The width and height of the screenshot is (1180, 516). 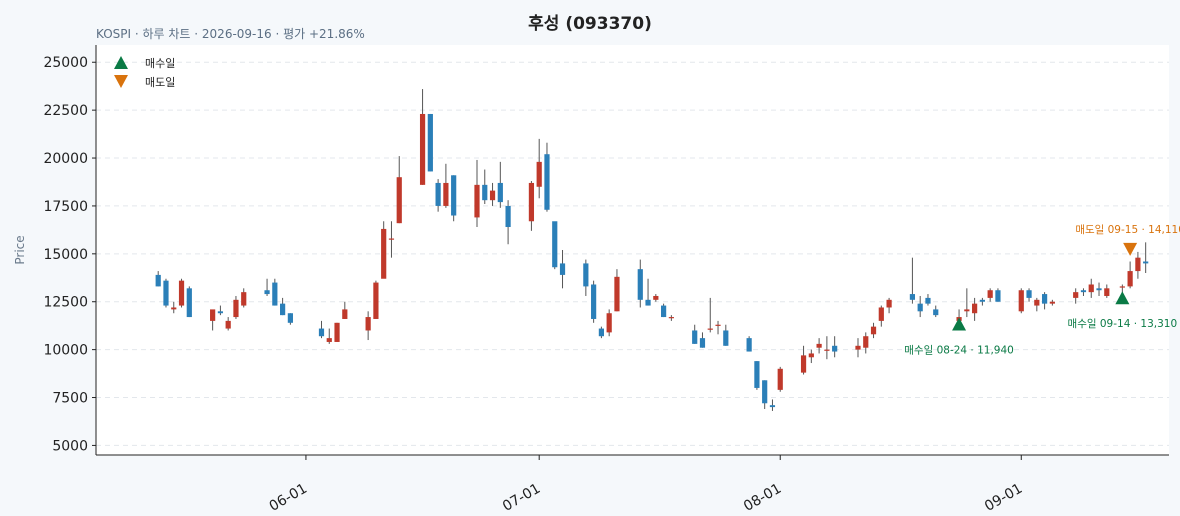 I want to click on x-tick-label: 09-01, so click(x=1003, y=498).